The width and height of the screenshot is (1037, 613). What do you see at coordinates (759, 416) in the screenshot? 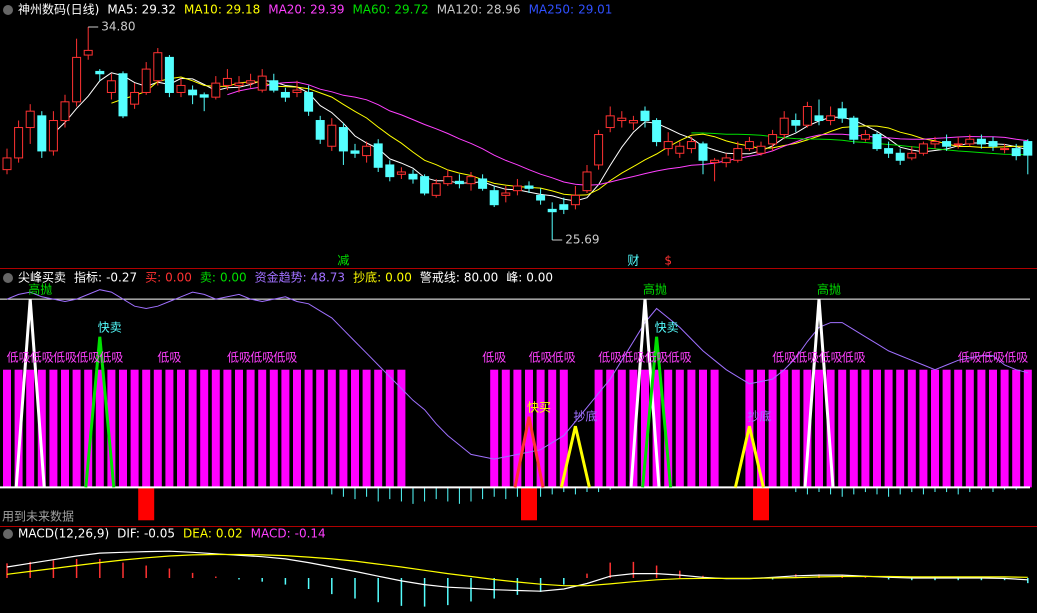
I see `signal-label: 抄底` at bounding box center [759, 416].